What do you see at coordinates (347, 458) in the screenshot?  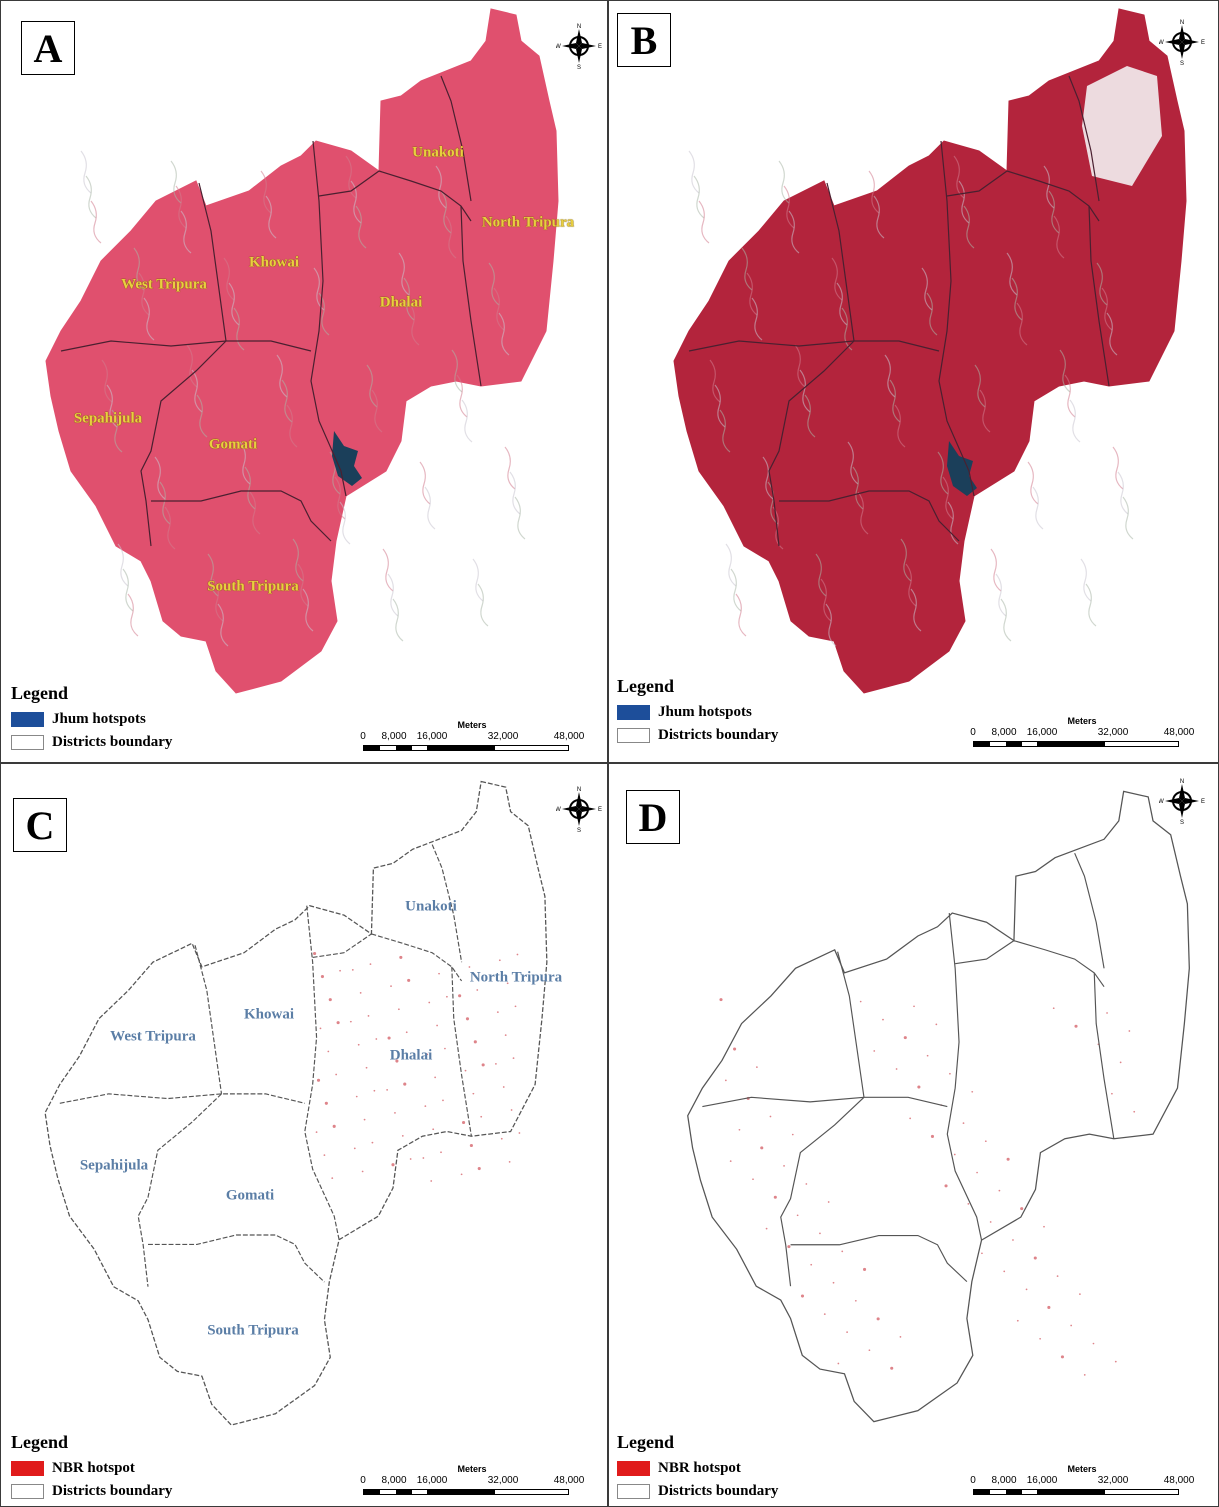 I see `jhum-hotspot` at bounding box center [347, 458].